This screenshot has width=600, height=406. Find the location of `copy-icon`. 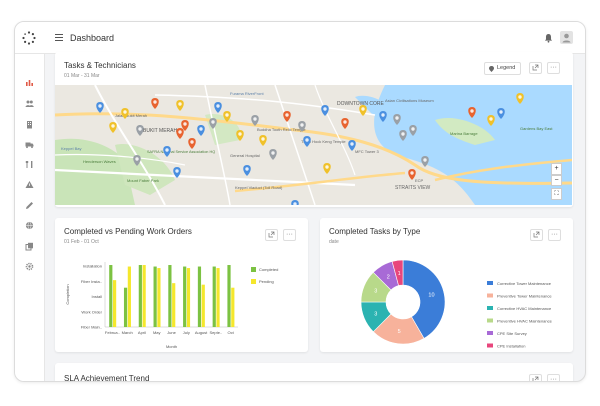

copy-icon is located at coordinates (29, 246).